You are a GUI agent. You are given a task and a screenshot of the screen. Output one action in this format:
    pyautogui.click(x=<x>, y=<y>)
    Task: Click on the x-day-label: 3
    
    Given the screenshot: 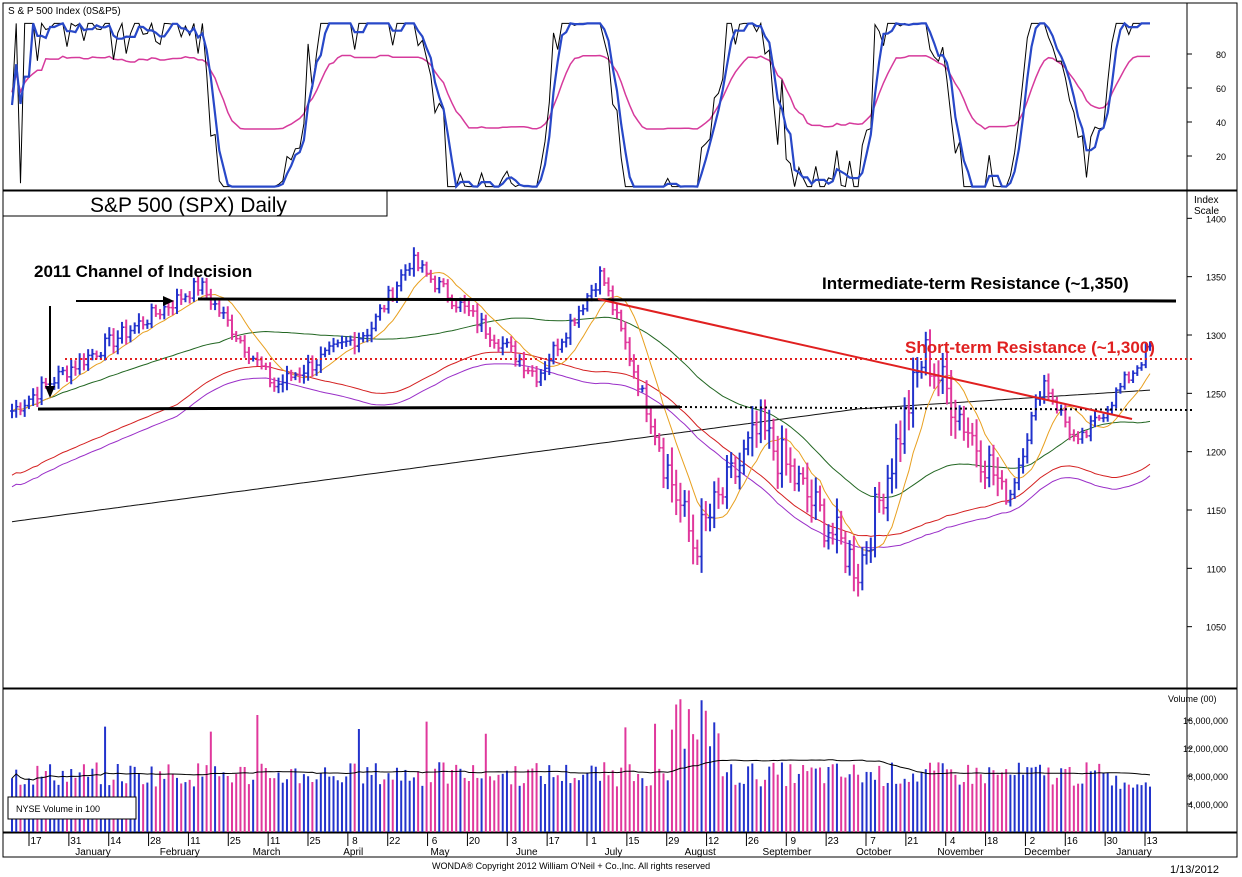 What is the action you would take?
    pyautogui.click(x=515, y=841)
    